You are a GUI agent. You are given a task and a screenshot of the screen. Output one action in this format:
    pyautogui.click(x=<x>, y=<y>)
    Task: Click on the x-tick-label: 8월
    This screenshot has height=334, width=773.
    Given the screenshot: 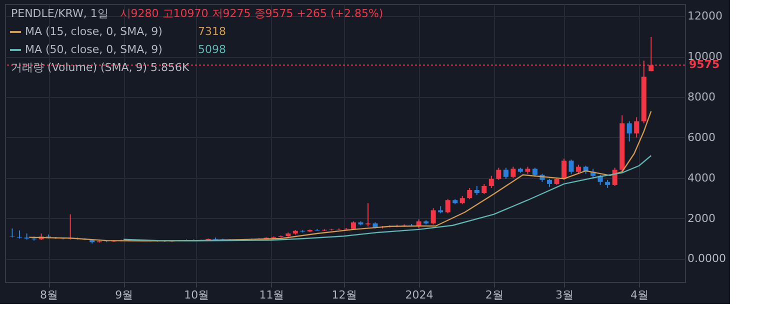 What is the action you would take?
    pyautogui.click(x=49, y=295)
    